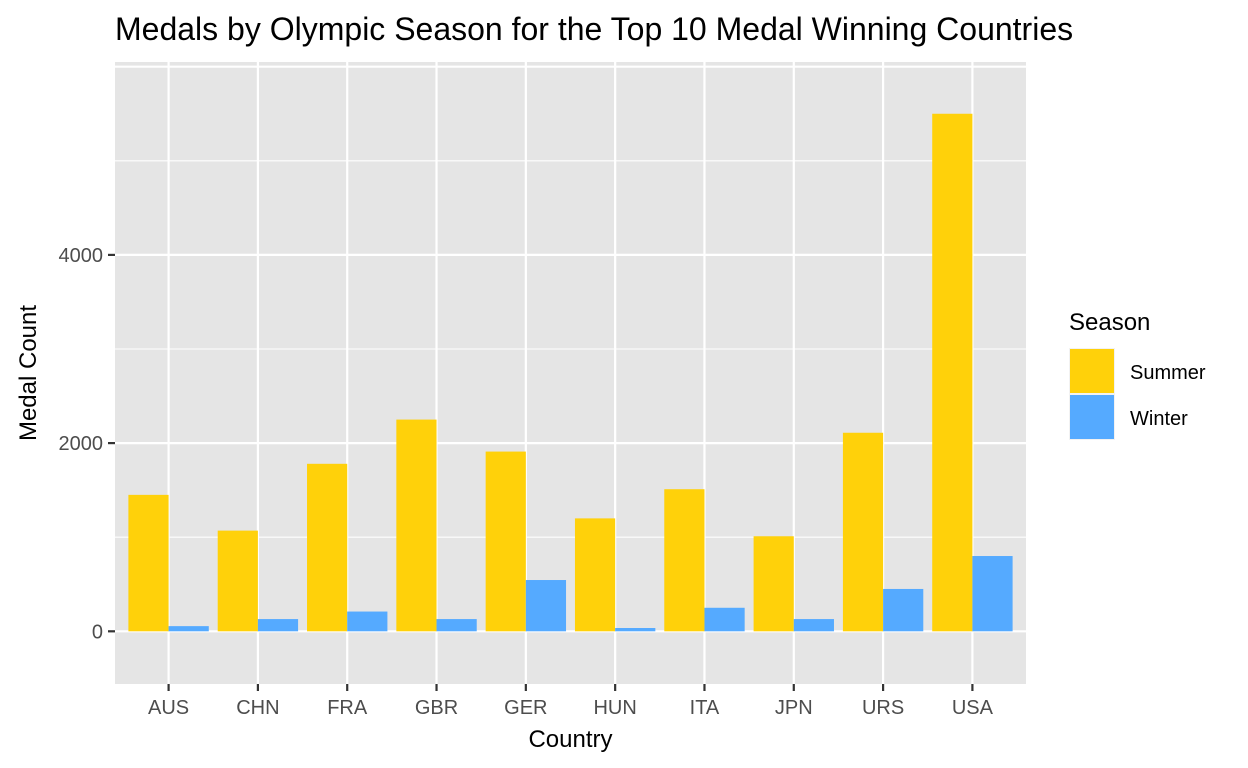 This screenshot has height=768, width=1248. Describe the element at coordinates (1092, 417) in the screenshot. I see `legend-swatch-winter` at that location.